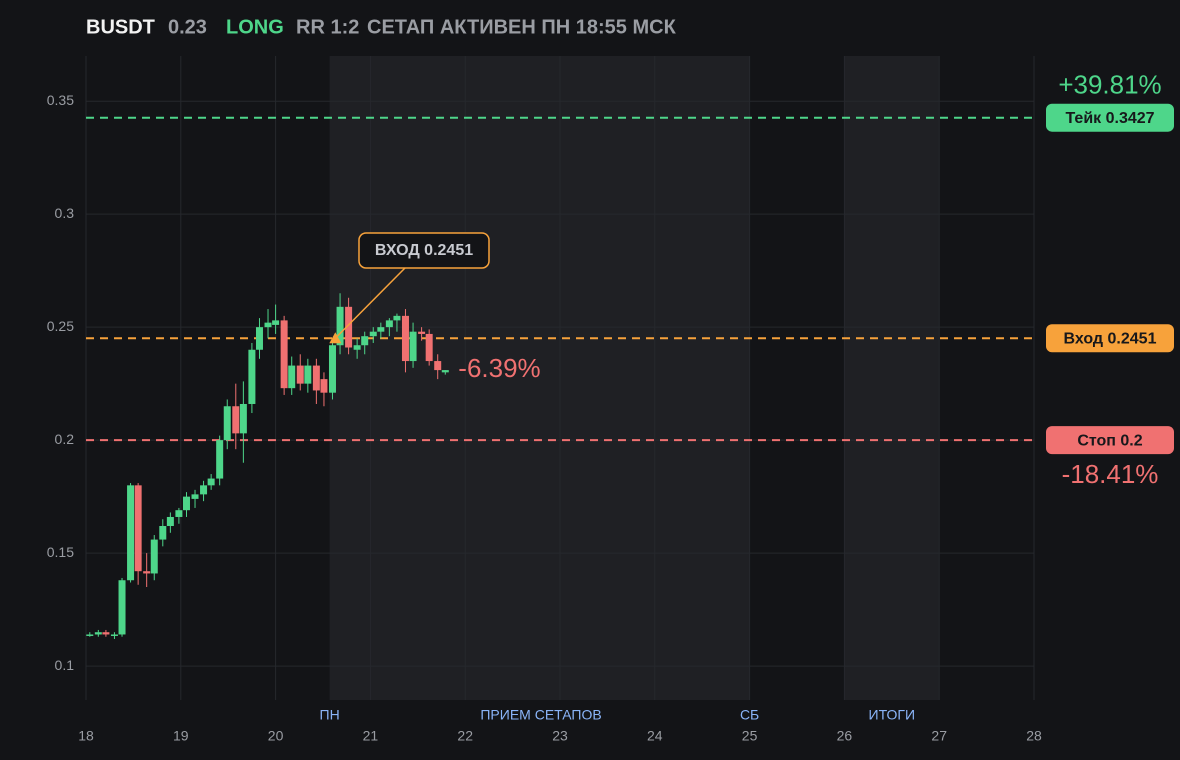  I want to click on level-percent: +39.81%, so click(1109, 85).